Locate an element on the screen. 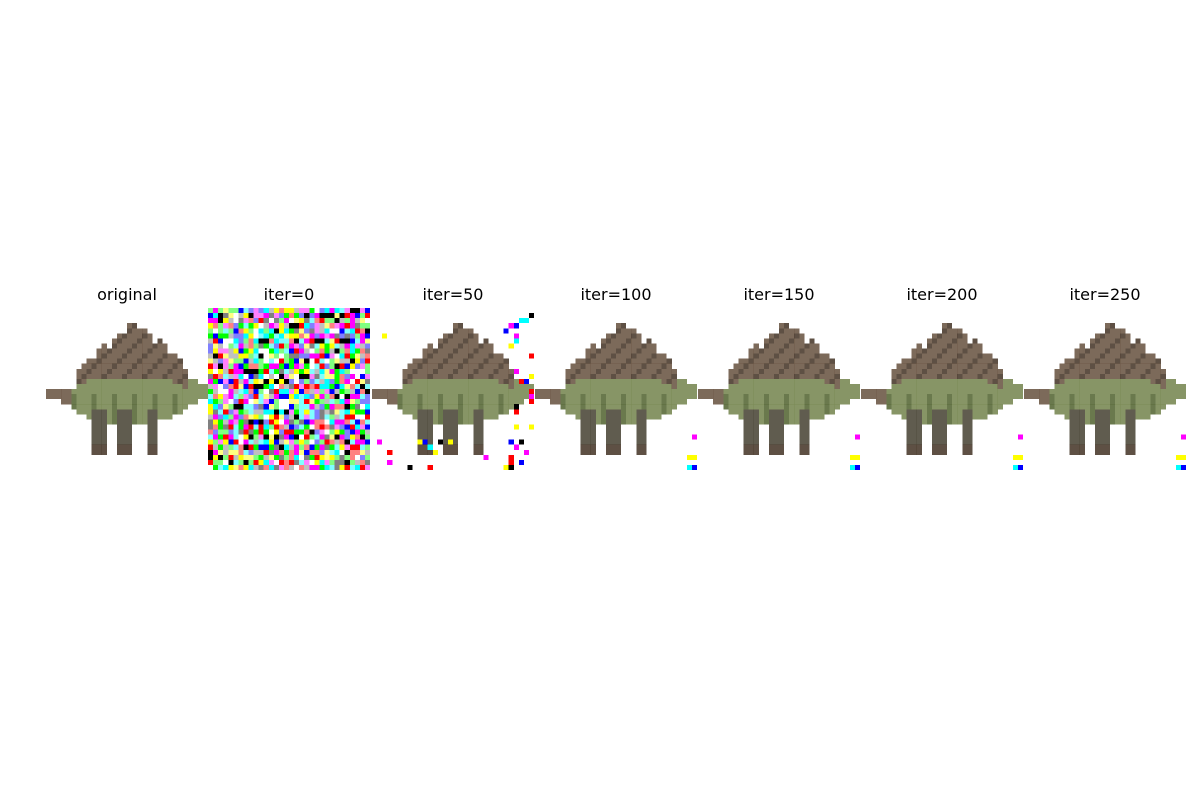 Image resolution: width=1200 pixels, height=800 pixels. panel-2: iter=0 is located at coordinates (289, 376).